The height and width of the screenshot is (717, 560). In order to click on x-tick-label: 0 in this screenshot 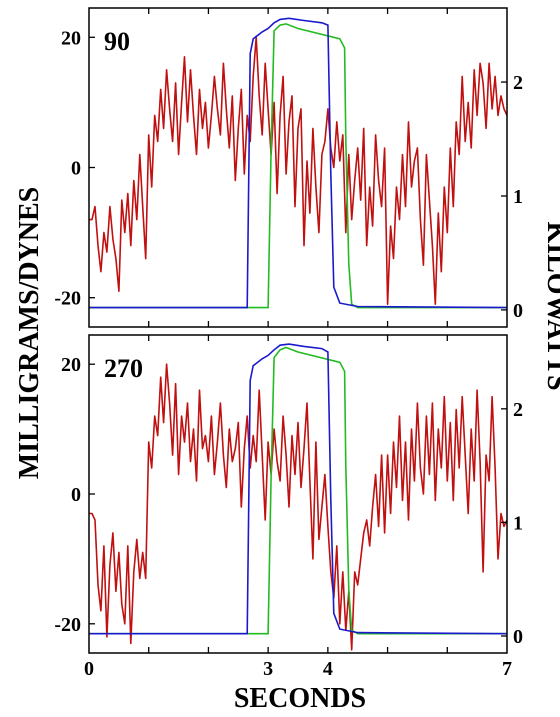, I will do `click(89, 669)`.